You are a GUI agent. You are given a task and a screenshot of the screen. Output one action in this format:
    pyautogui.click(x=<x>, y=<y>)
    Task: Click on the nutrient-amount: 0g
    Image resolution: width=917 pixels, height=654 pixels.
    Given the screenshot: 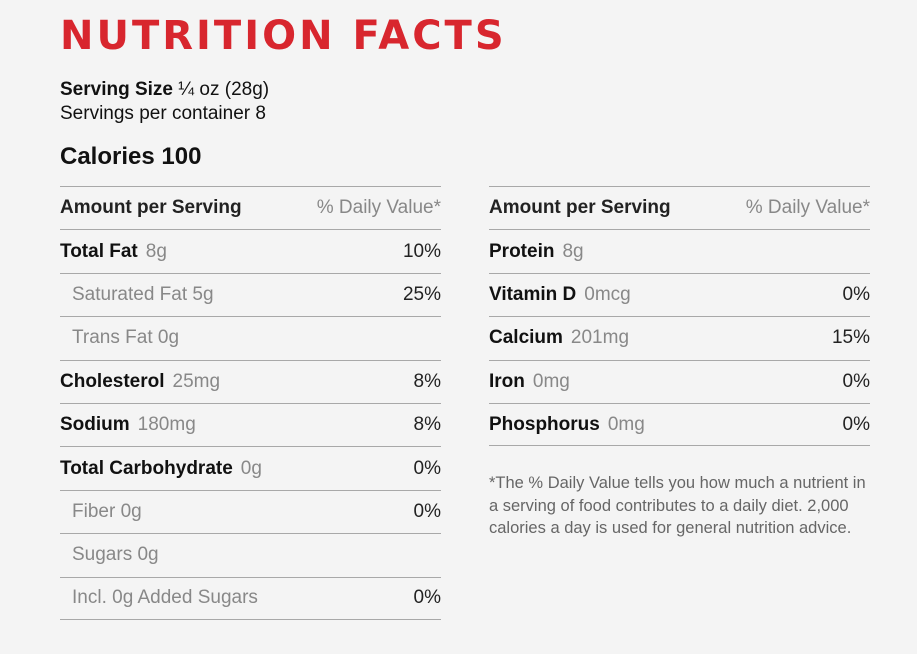 What is the action you would take?
    pyautogui.click(x=251, y=468)
    